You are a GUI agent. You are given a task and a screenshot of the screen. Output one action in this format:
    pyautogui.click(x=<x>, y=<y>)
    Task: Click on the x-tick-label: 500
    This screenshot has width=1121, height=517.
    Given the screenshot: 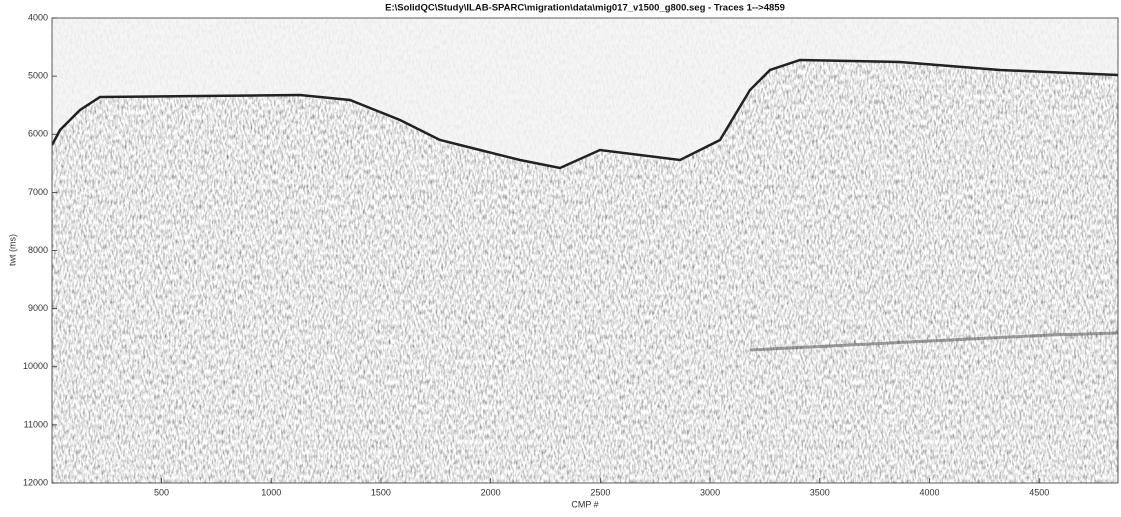 What is the action you would take?
    pyautogui.click(x=161, y=492)
    